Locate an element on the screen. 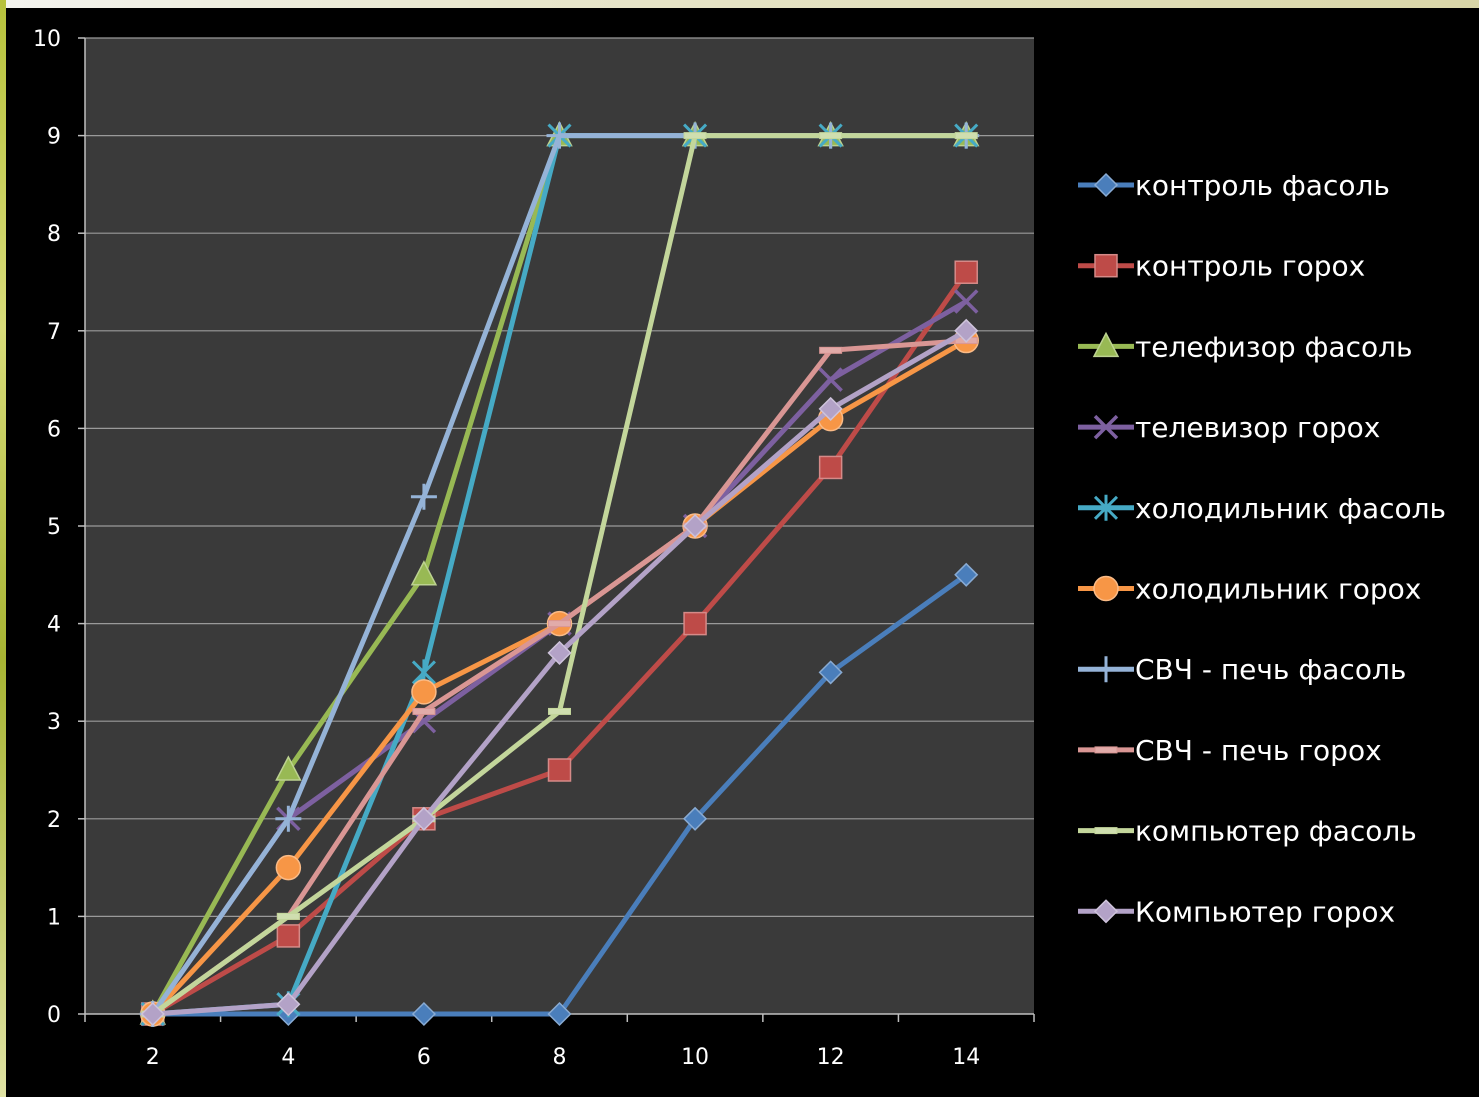 The width and height of the screenshot is (1479, 1097). y-tick-label: 0 is located at coordinates (54, 1015).